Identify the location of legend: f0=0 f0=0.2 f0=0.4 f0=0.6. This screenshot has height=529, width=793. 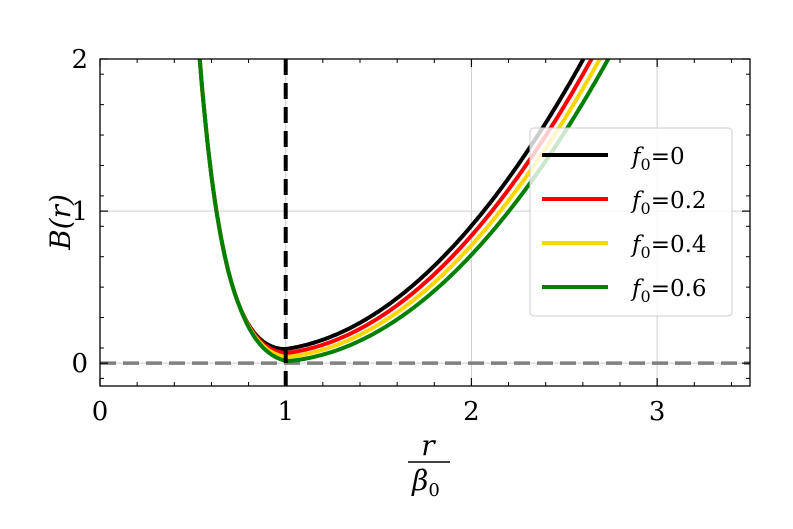
(631, 222).